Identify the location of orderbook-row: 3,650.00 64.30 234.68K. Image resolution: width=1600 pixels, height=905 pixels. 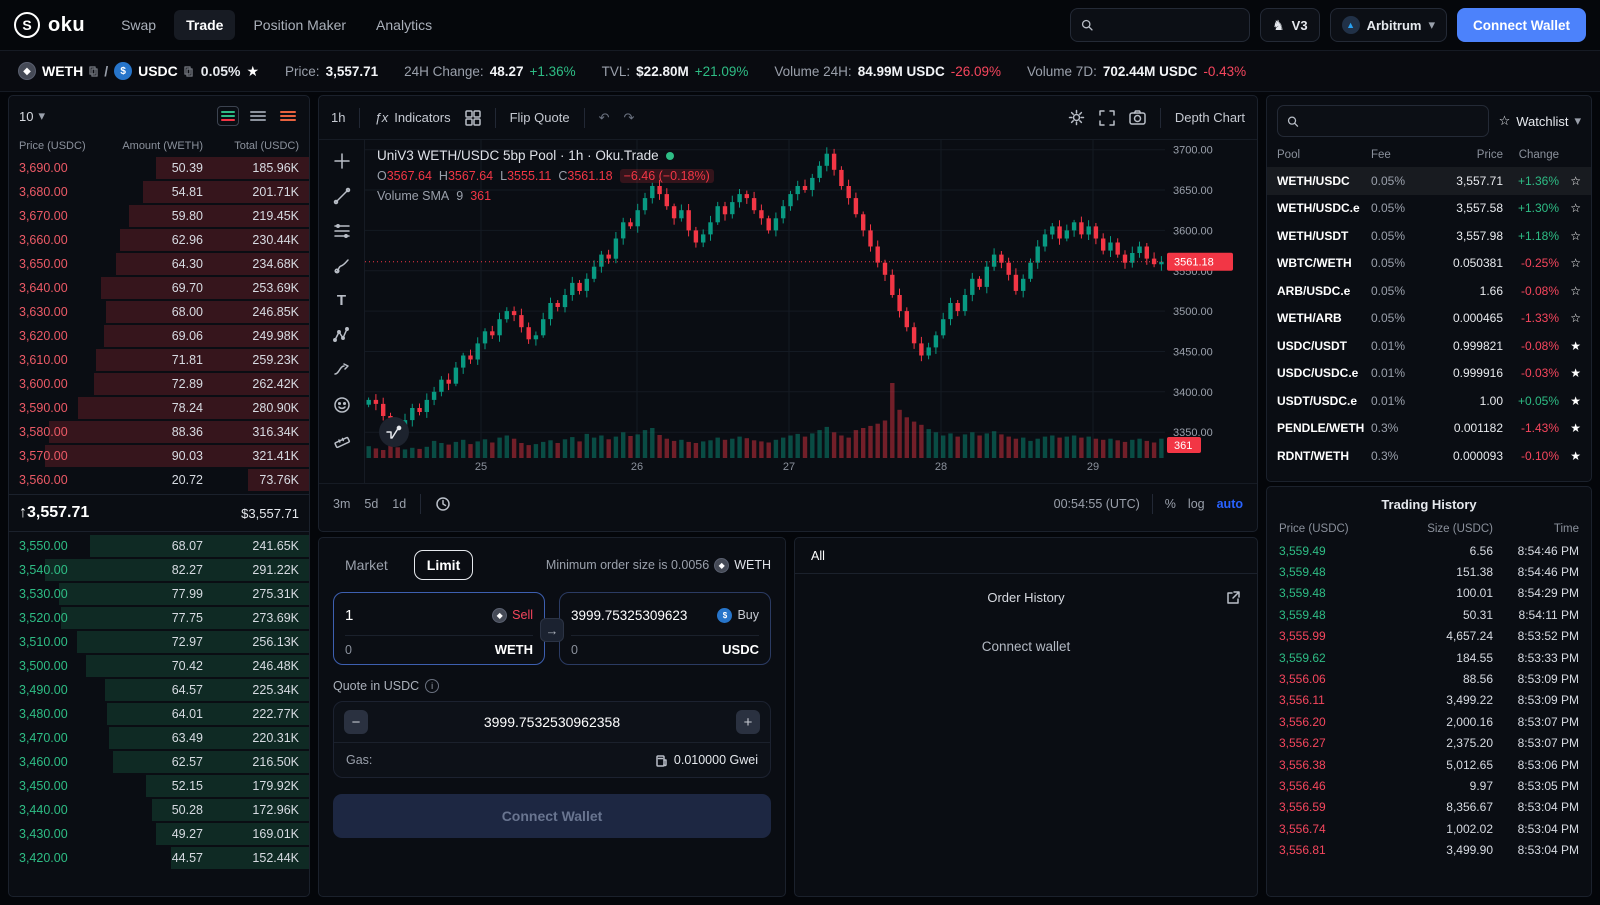
(159, 264).